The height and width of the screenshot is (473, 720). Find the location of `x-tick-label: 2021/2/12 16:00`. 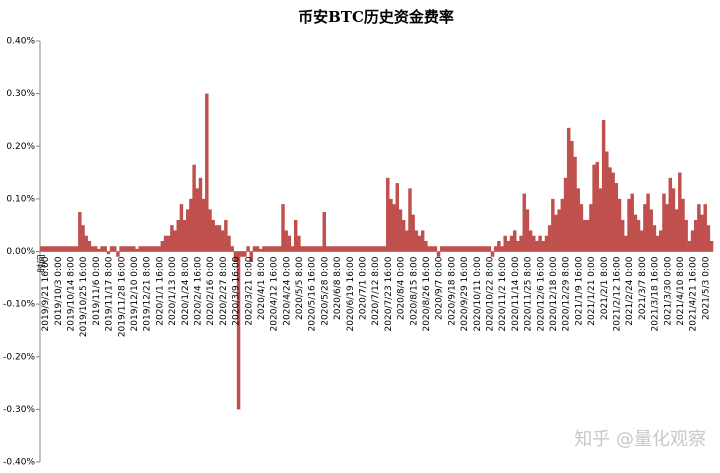

x-tick-label: 2021/2/12 16:00 is located at coordinates (618, 293).